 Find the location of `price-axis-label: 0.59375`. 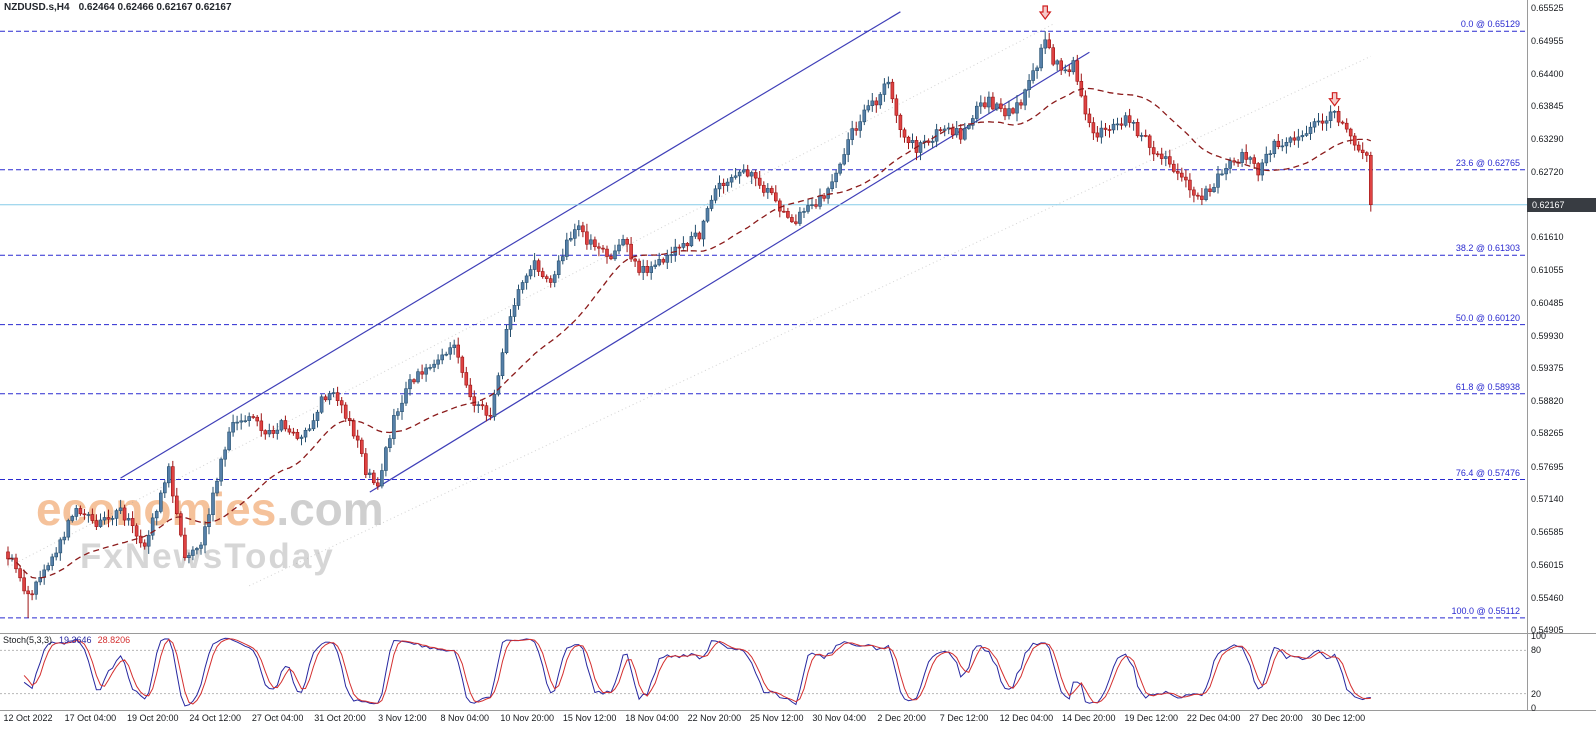

price-axis-label: 0.59375 is located at coordinates (1547, 368).